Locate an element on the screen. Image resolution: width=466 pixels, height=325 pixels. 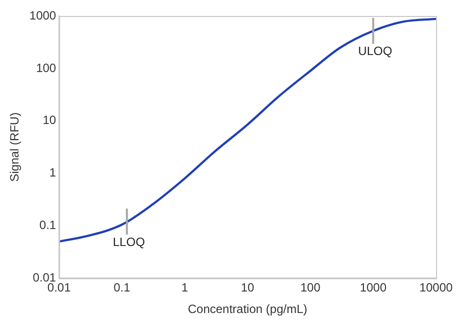
annotation: LLOQ is located at coordinates (128, 241).